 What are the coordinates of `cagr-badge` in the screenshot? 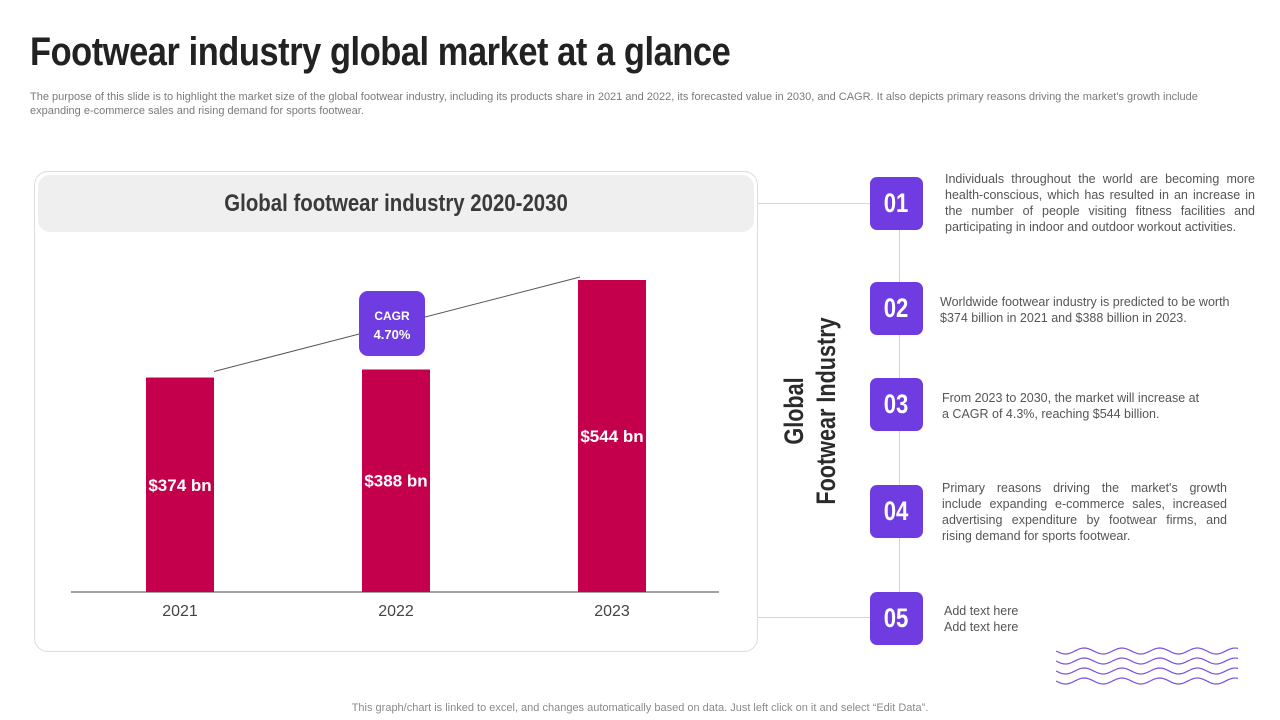 It's located at (392, 323).